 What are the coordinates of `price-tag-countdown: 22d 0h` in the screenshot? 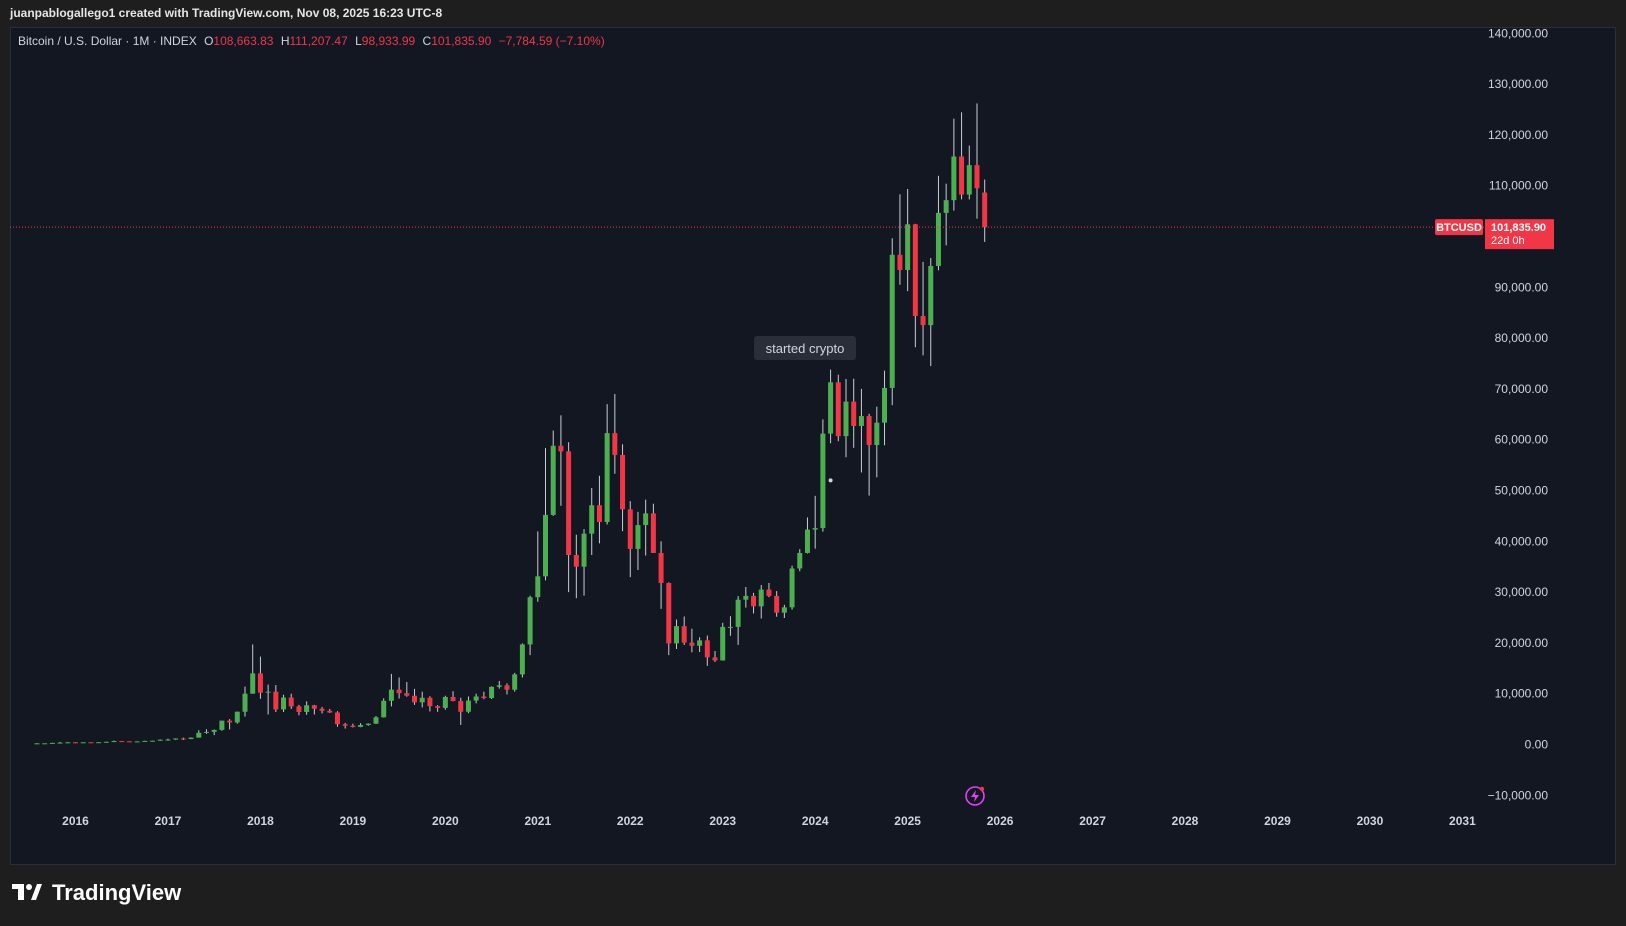 It's located at (1508, 241).